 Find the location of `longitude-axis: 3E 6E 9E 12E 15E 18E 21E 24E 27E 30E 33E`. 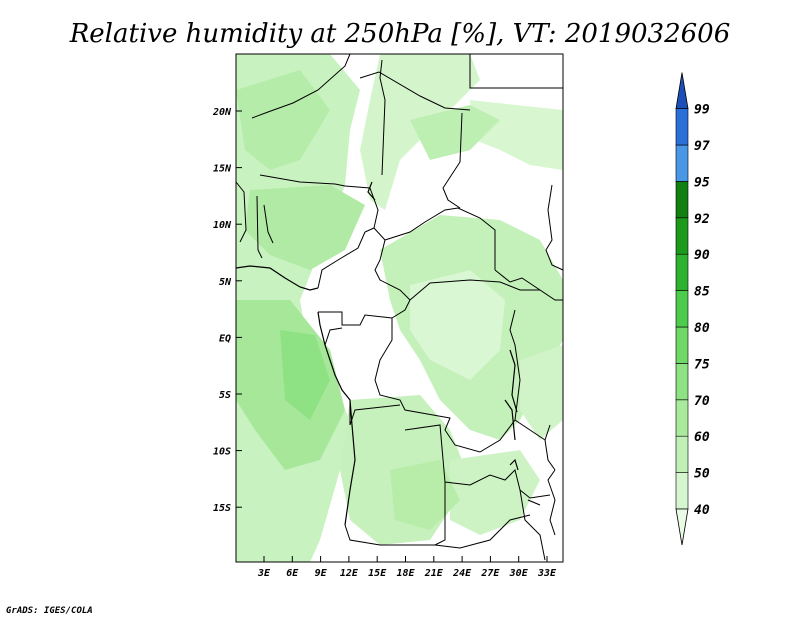

longitude-axis: 3E 6E 9E 12E 15E 18E 21E 24E 27E 30E 33E is located at coordinates (407, 567).